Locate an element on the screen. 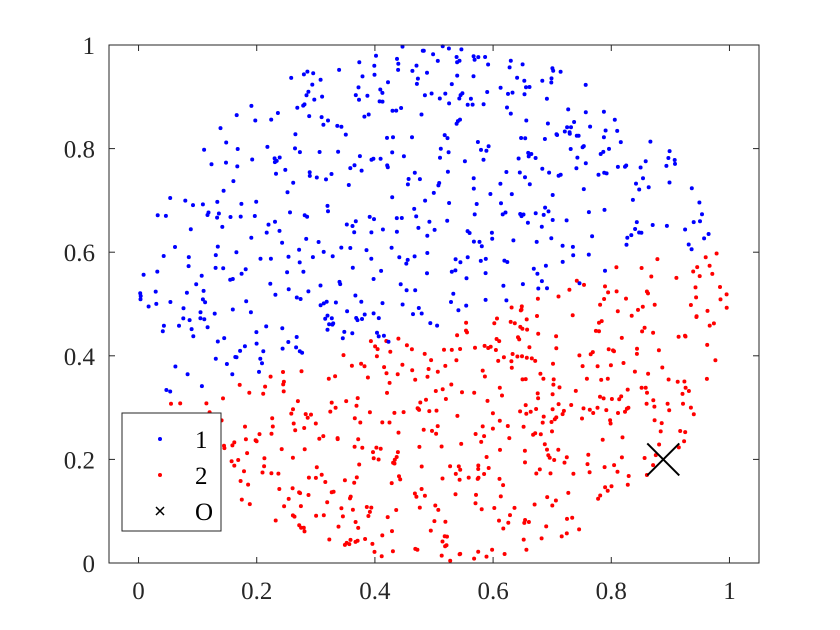  x-tick-label: 0.2 is located at coordinates (256, 591).